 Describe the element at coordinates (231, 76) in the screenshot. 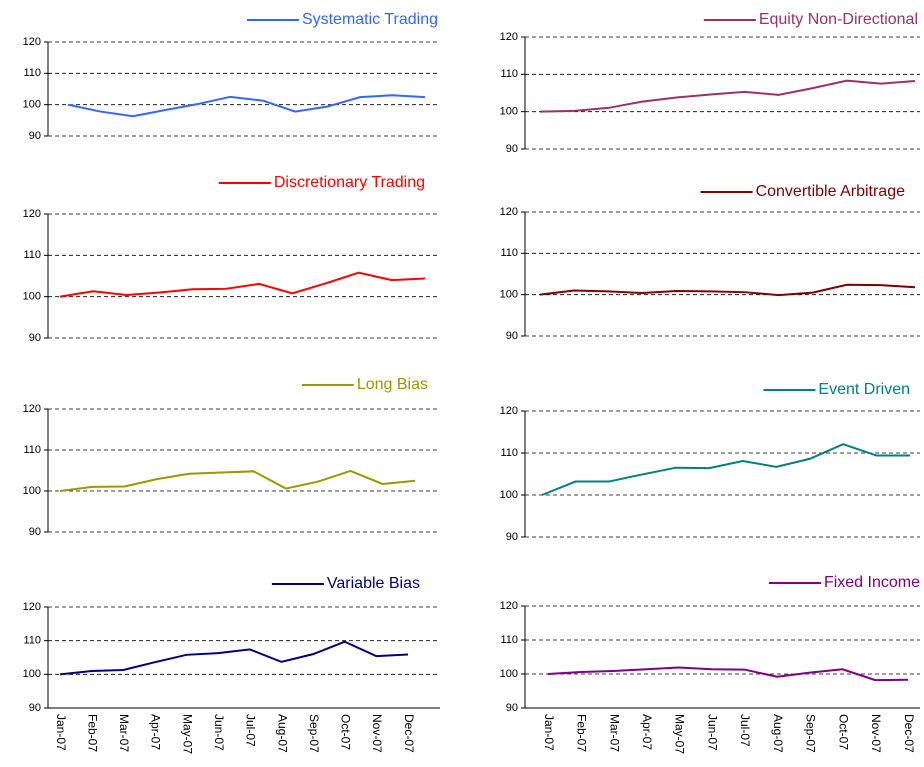

I see `chart-panel: 90 100 110 120 Systematic Trading` at that location.